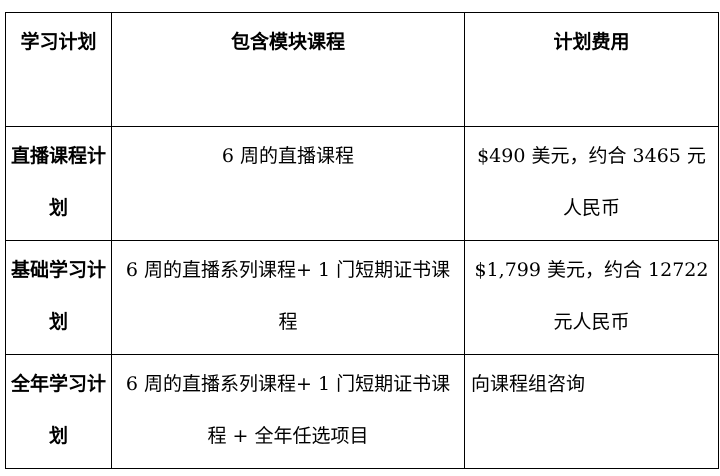  Describe the element at coordinates (58, 183) in the screenshot. I see `plan-cell: 直播课程计划` at that location.